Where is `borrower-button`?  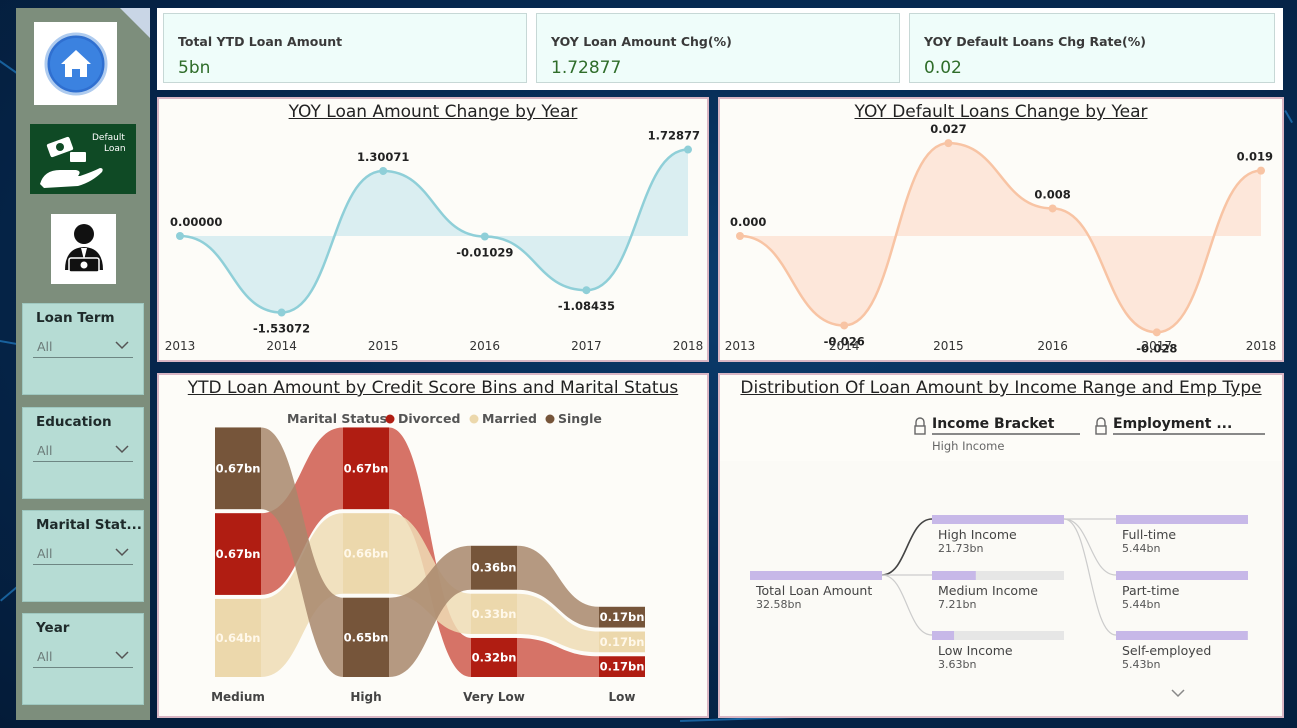
borrower-button is located at coordinates (83, 249).